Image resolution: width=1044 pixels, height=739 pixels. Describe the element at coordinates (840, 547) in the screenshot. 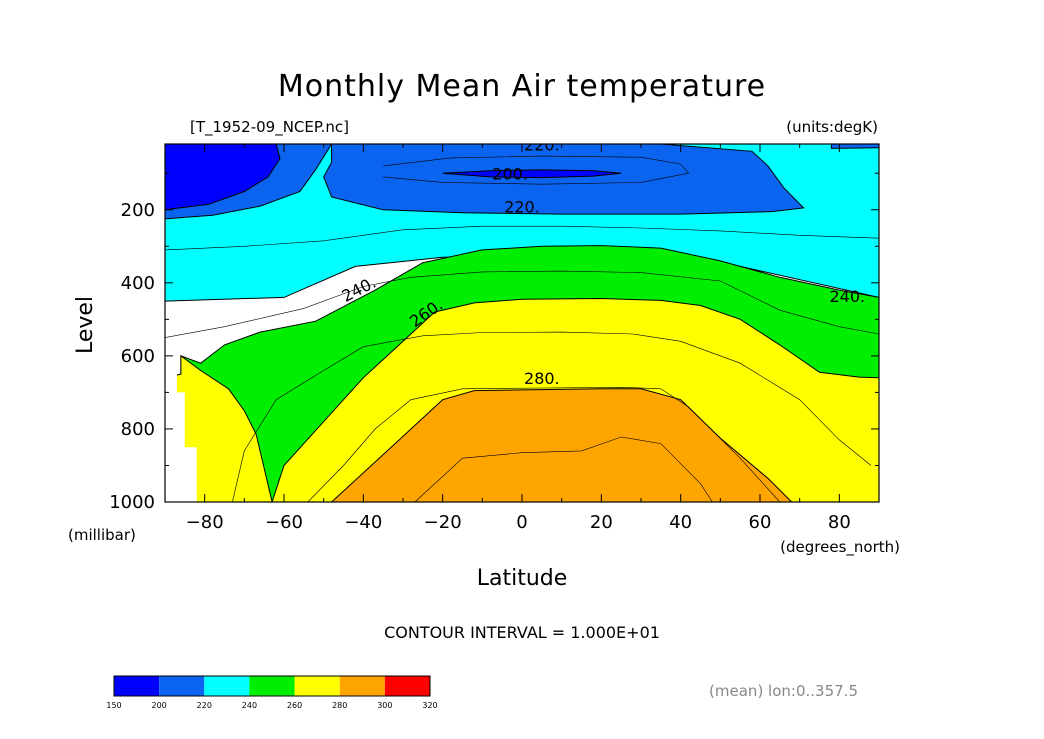

I see `x-units-label: (degrees_north)` at that location.